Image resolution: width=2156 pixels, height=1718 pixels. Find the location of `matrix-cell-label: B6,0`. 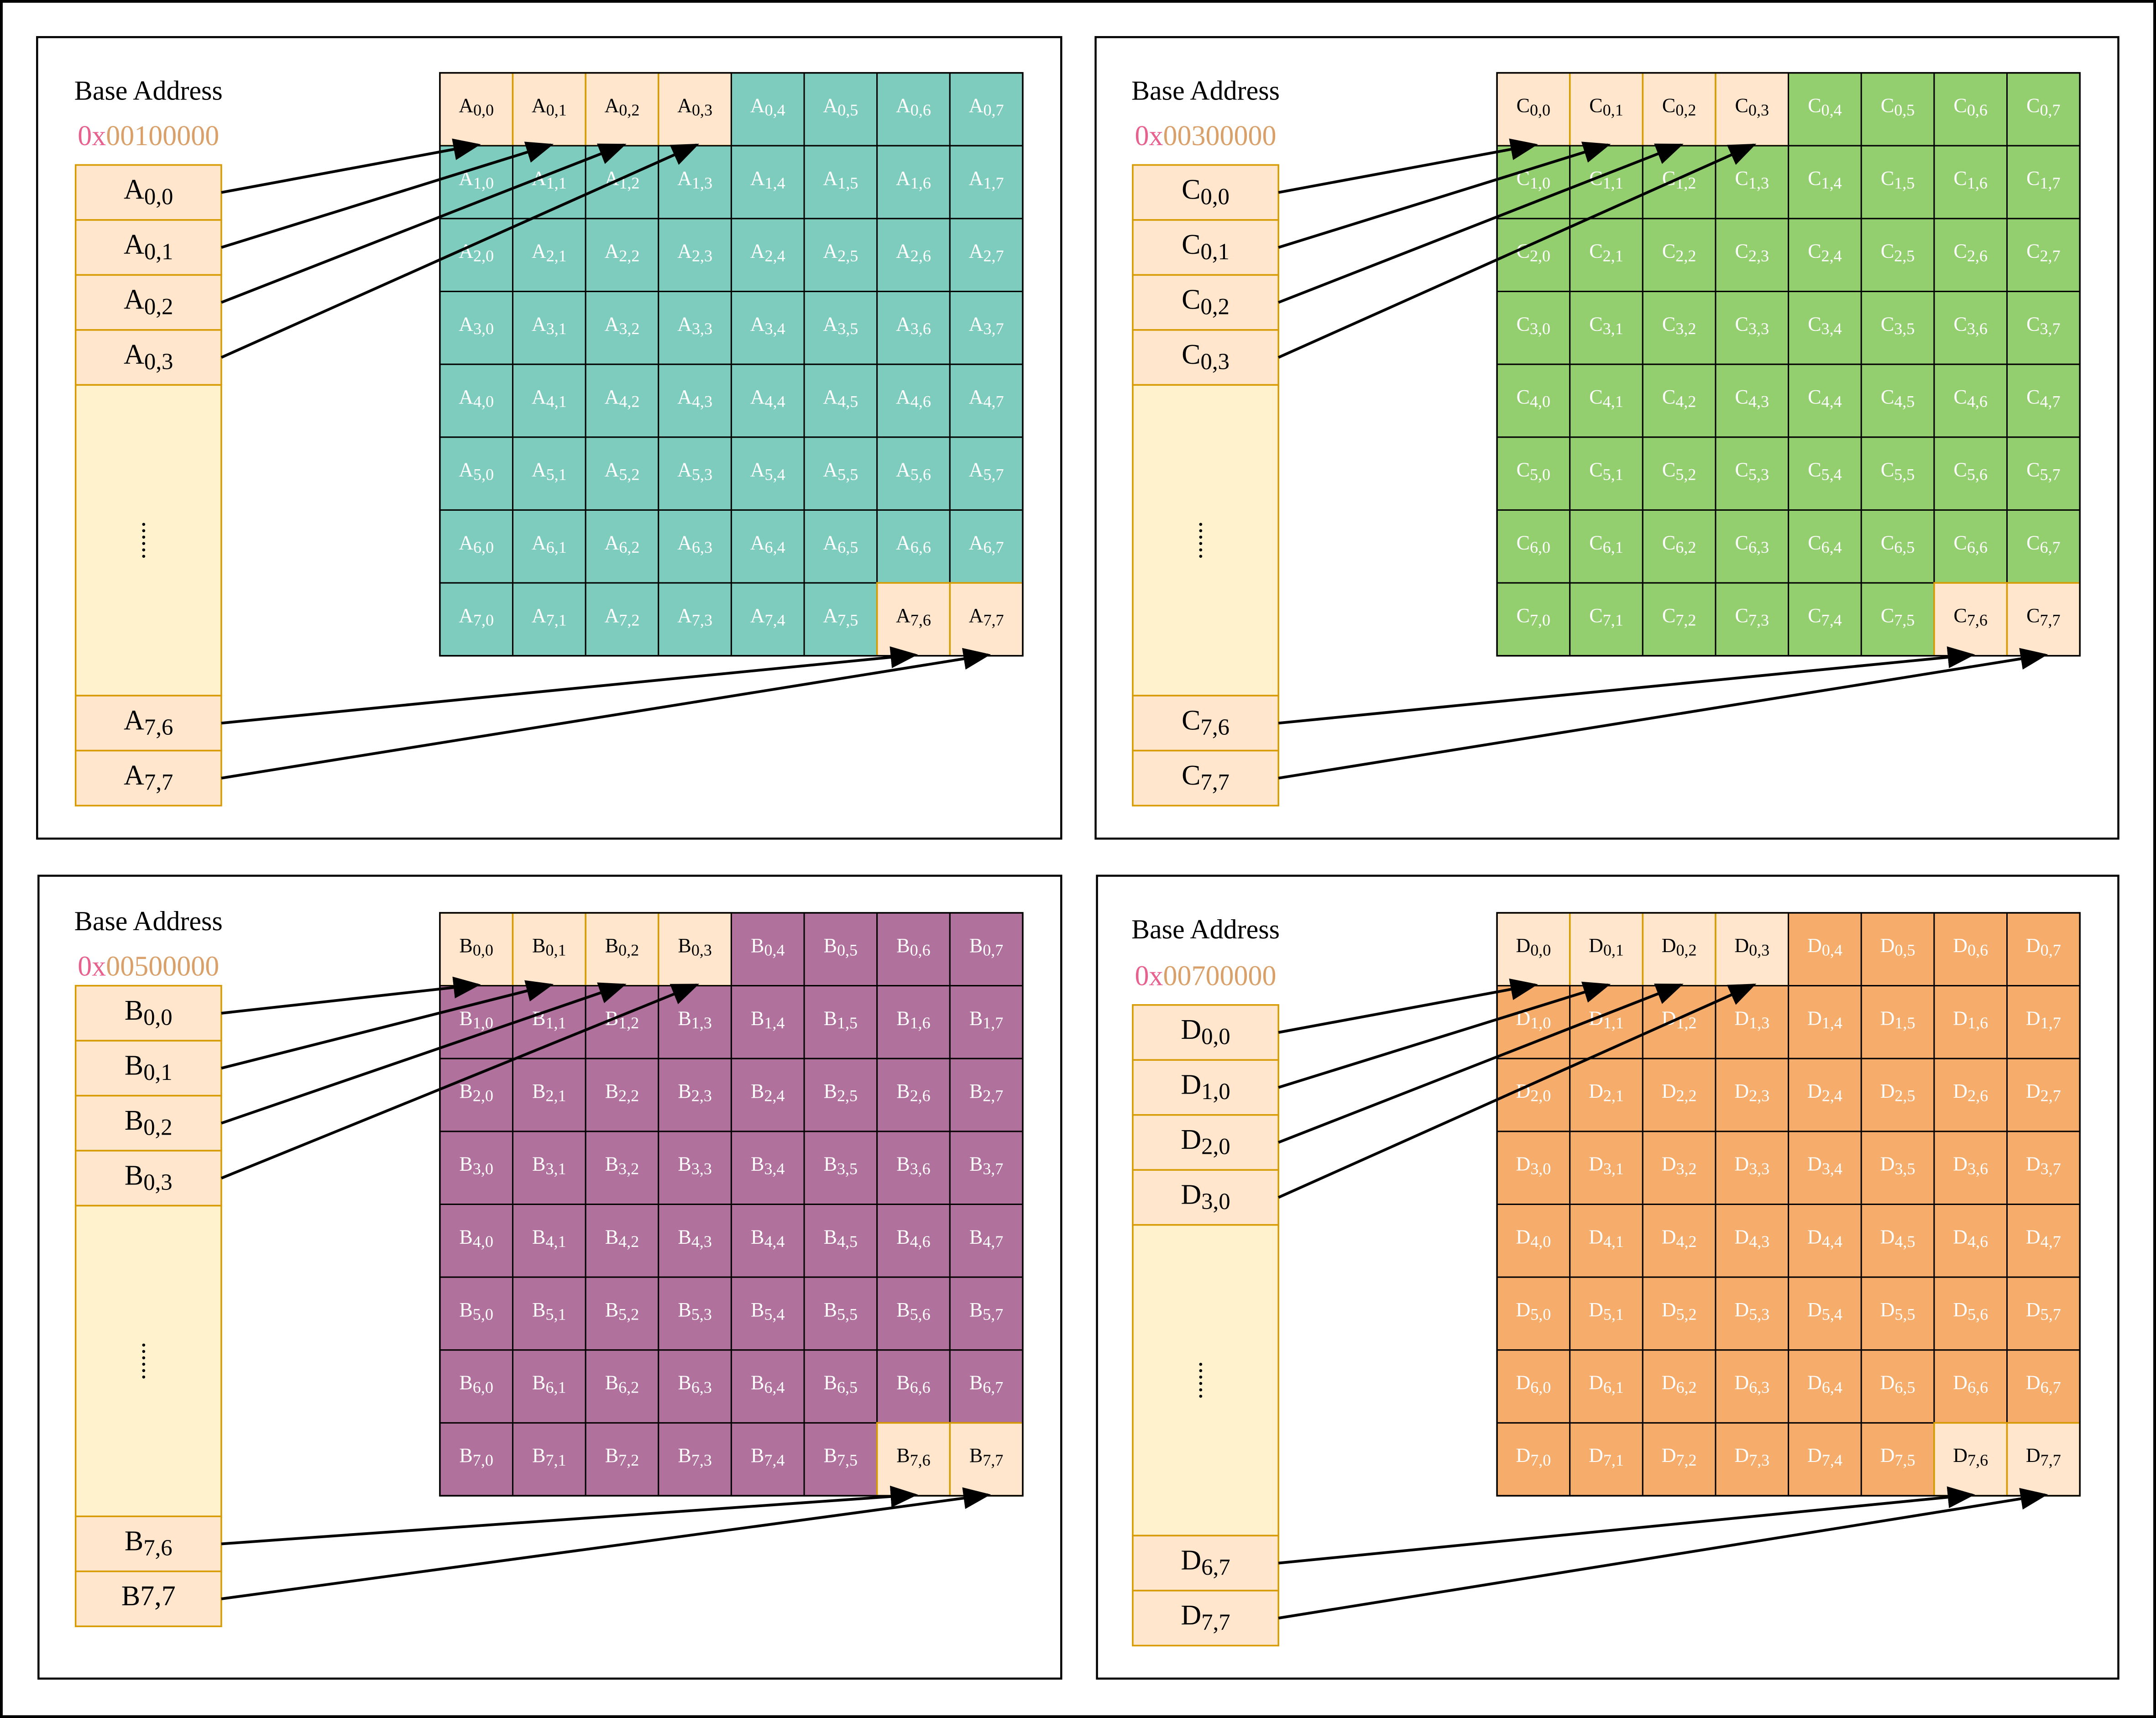

matrix-cell-label: B6,0 is located at coordinates (476, 1384).